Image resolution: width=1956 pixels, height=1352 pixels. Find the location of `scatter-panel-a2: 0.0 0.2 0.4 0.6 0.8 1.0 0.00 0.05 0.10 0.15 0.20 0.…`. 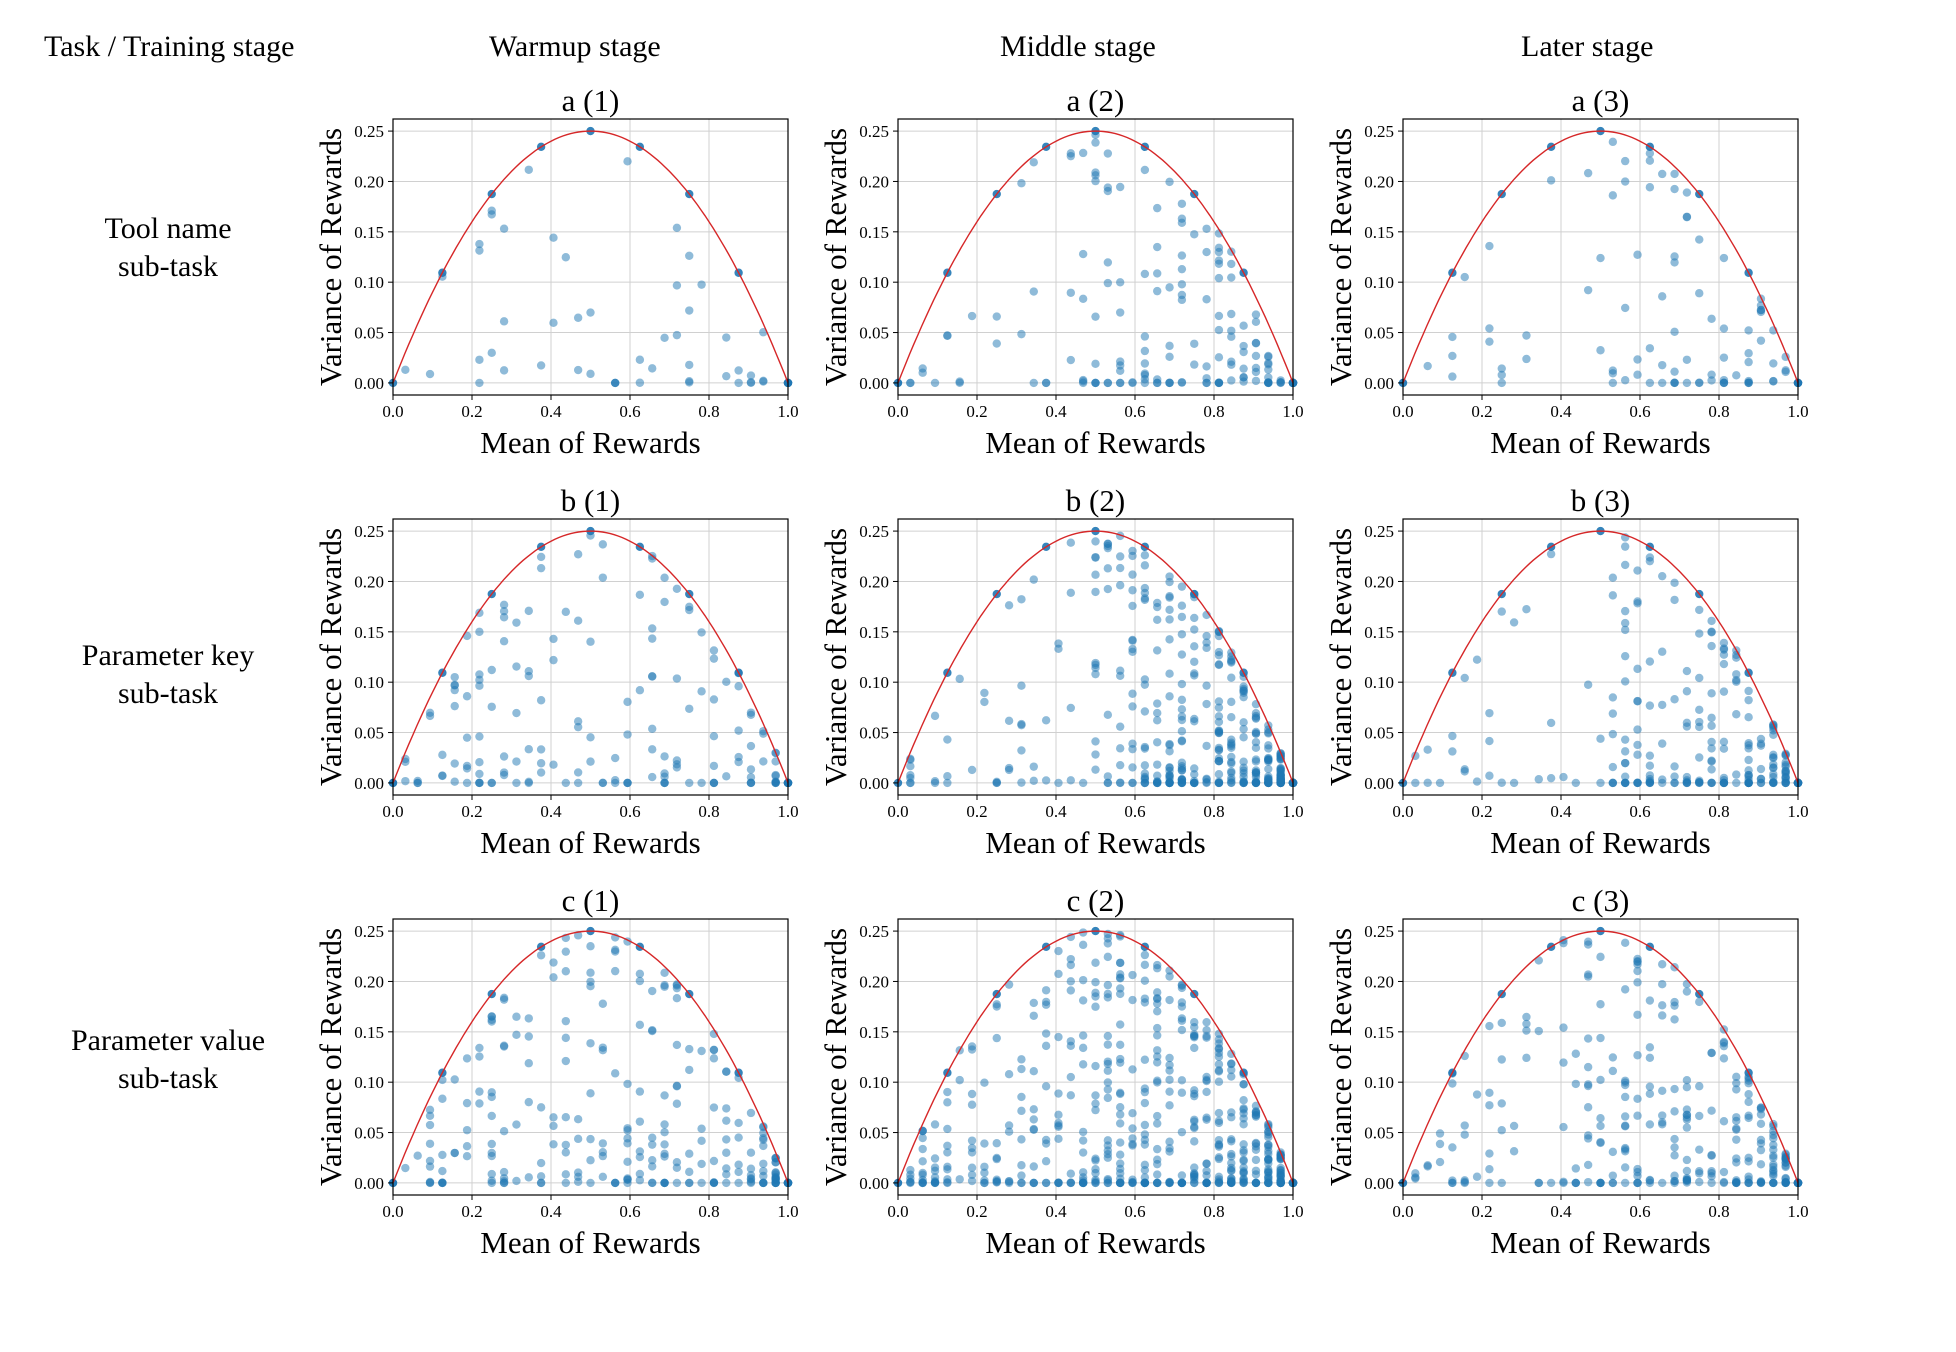

scatter-panel-a2: 0.0 0.2 0.4 0.6 0.8 1.0 0.00 0.05 0.10 0.15 0.20 0.… is located at coordinates (1061, 275).